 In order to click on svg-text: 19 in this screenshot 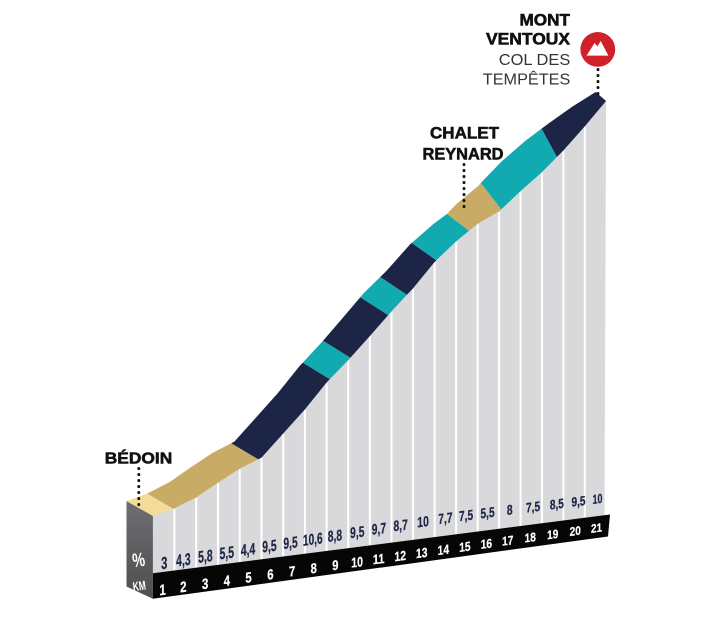, I will do `click(552, 535)`.